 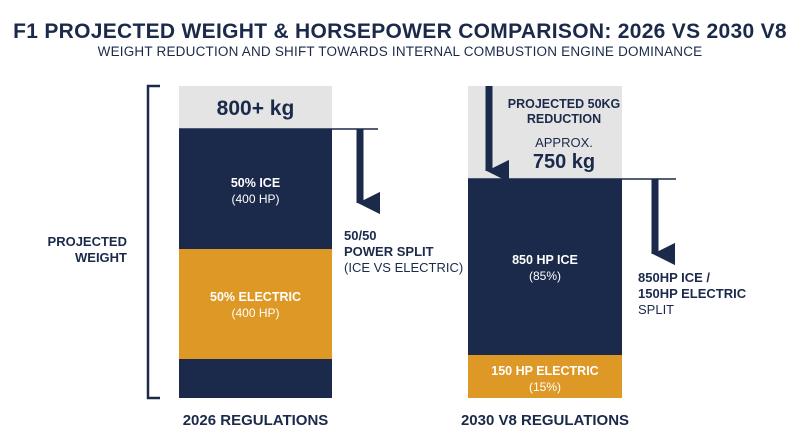 I want to click on category-label-2026: 2026 REGULATIONS, so click(x=256, y=420).